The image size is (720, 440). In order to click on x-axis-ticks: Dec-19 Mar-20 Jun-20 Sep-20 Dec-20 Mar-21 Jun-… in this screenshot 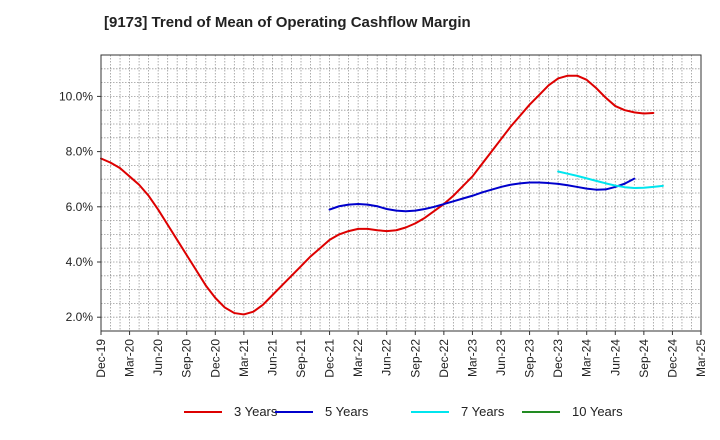, I will do `click(401, 354)`.